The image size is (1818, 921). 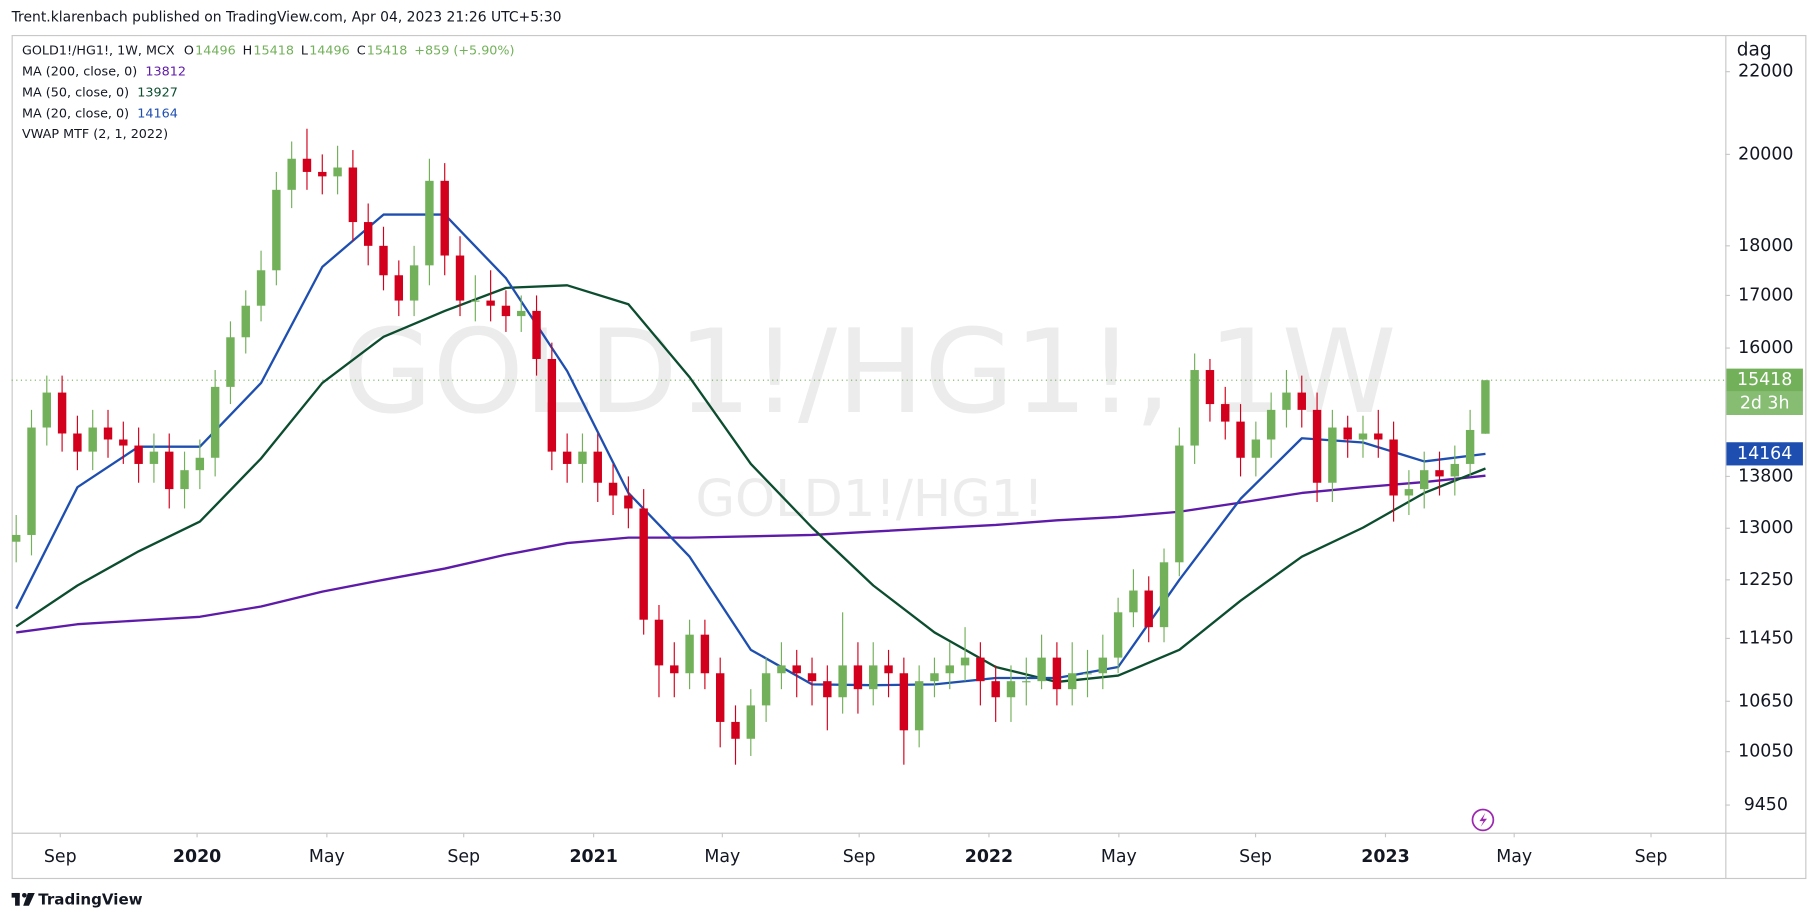 I want to click on legend-symbol: GOLD1!/HG1!, 1W, MCX, so click(x=98, y=51).